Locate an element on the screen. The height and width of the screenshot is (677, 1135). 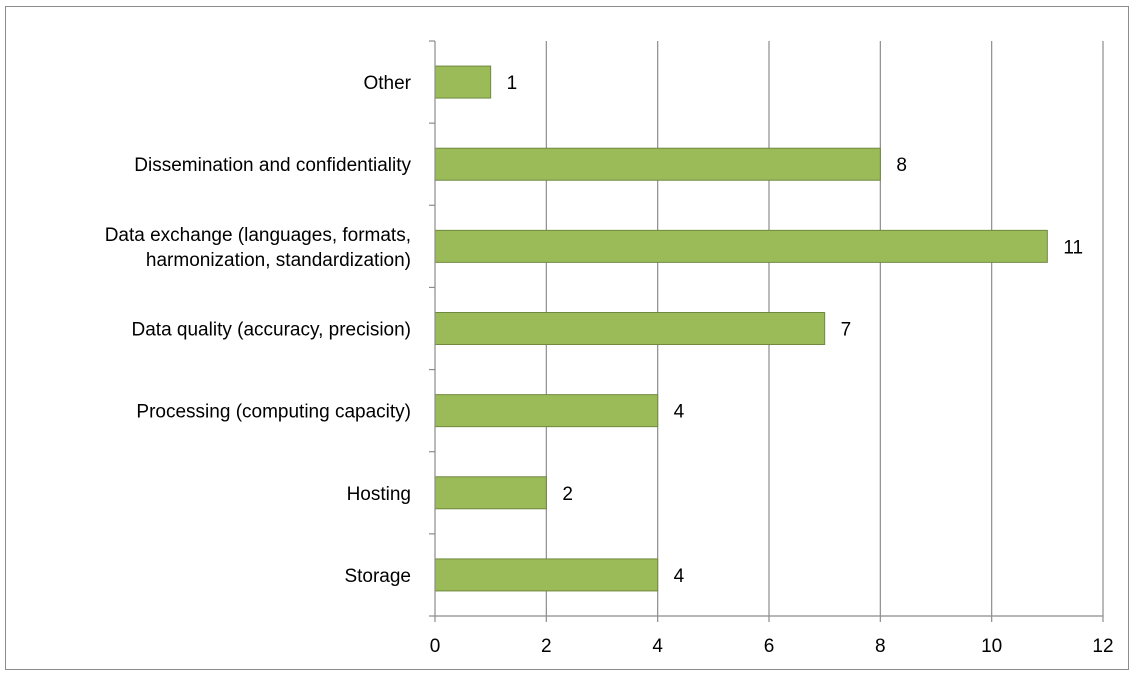
data-label: 8 is located at coordinates (901, 165).